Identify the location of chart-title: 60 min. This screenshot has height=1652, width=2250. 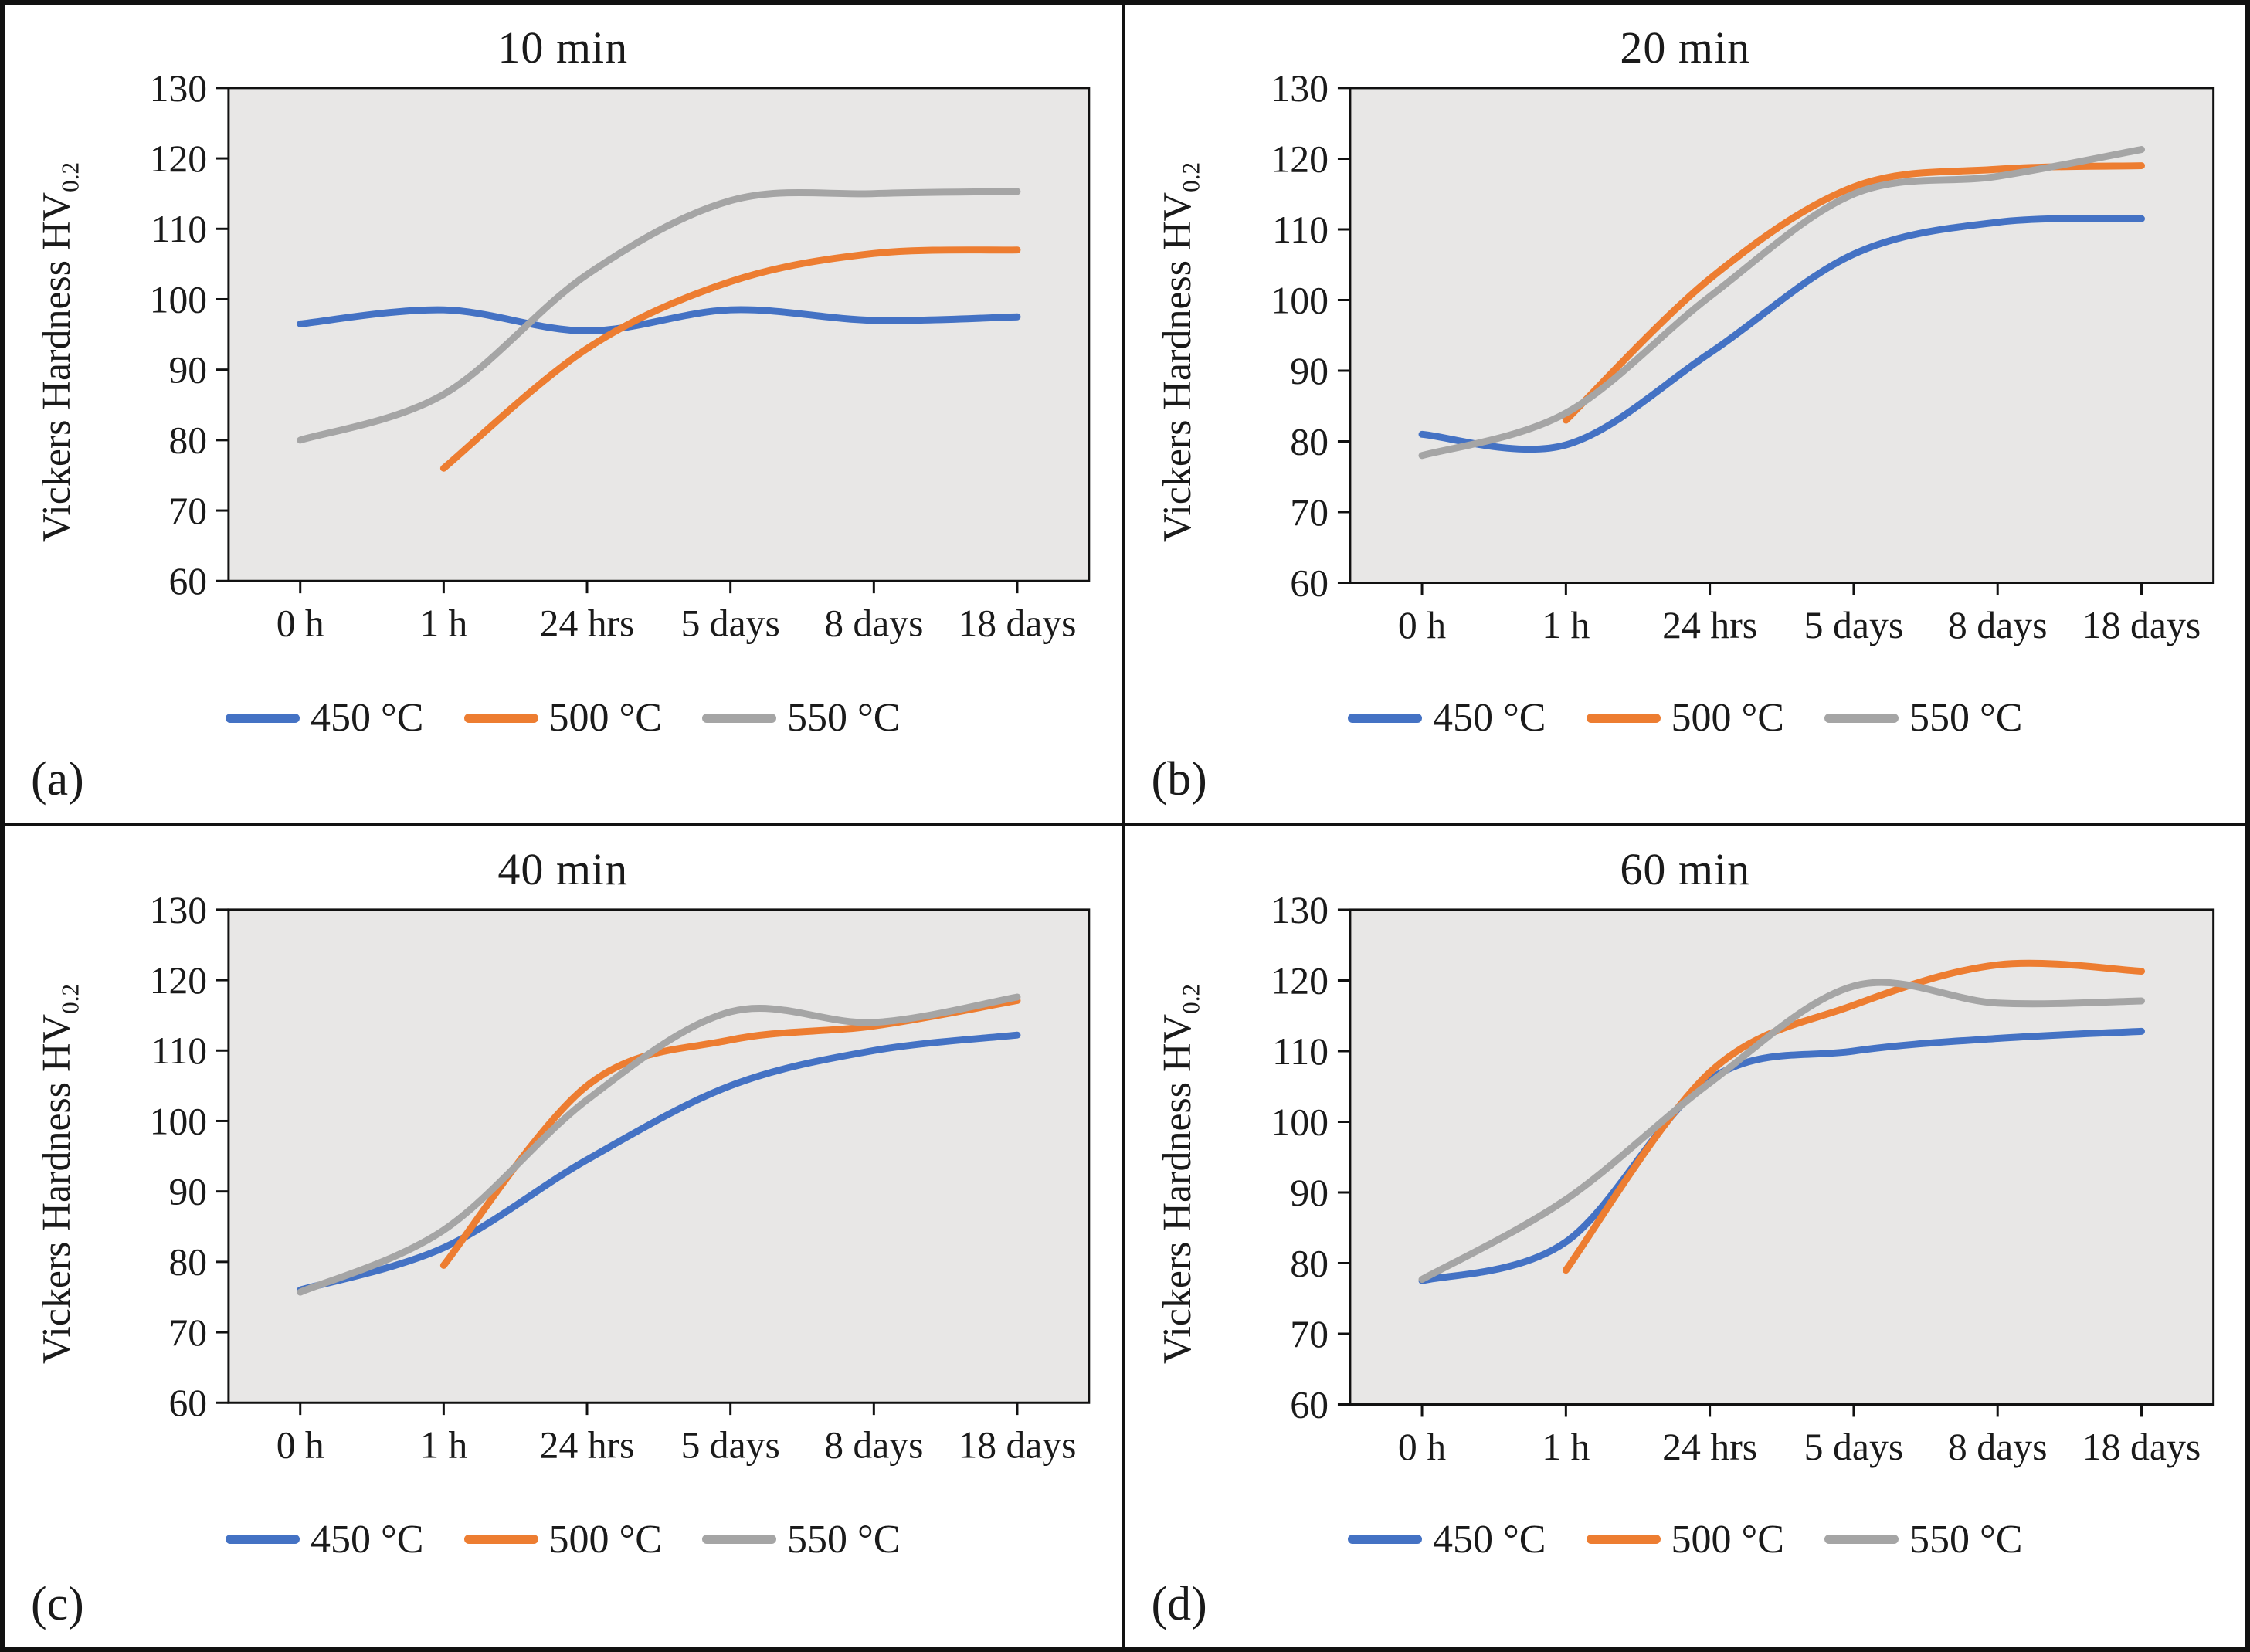
(1685, 868).